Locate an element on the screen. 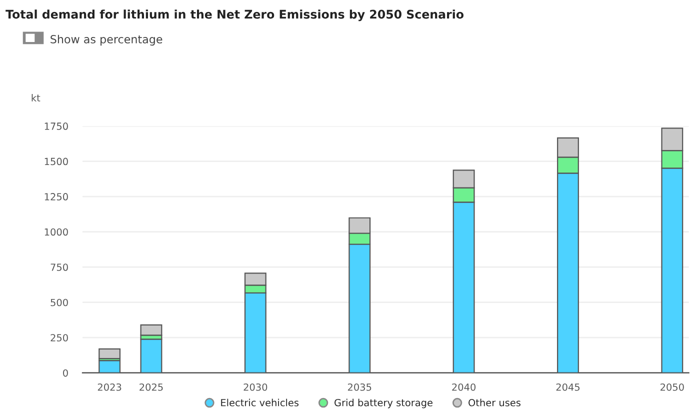 This screenshot has width=693, height=412. y-tick-label: 1750 is located at coordinates (56, 126).